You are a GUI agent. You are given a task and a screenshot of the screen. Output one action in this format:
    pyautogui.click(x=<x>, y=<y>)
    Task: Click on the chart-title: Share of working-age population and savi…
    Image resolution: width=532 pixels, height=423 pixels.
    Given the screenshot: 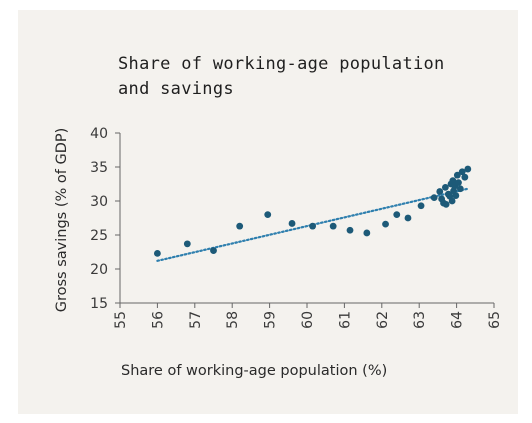 What is the action you would take?
    pyautogui.click(x=281, y=76)
    